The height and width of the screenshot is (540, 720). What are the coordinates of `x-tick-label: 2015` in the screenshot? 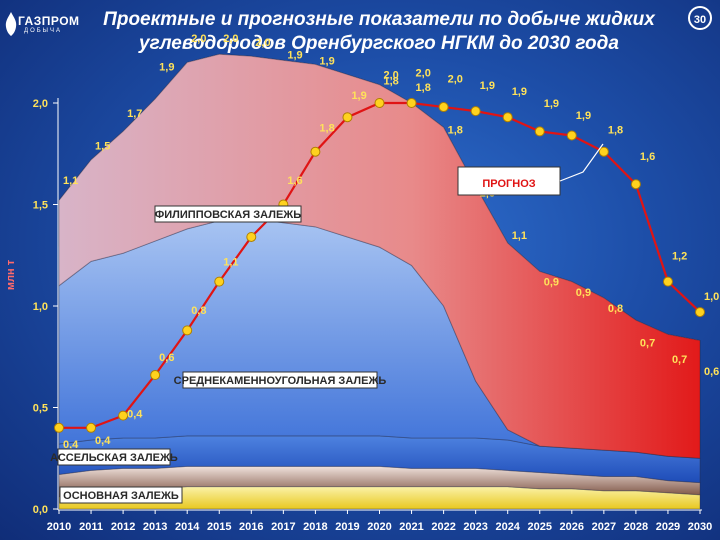 It's located at (219, 527).